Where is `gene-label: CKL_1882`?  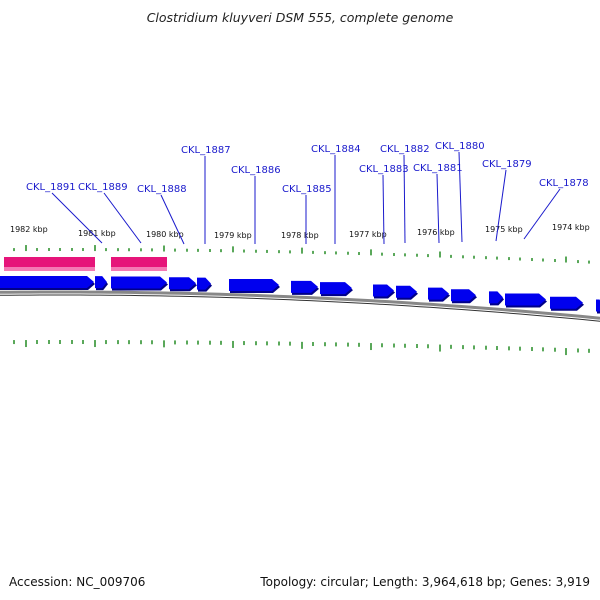 gene-label: CKL_1882 is located at coordinates (405, 149).